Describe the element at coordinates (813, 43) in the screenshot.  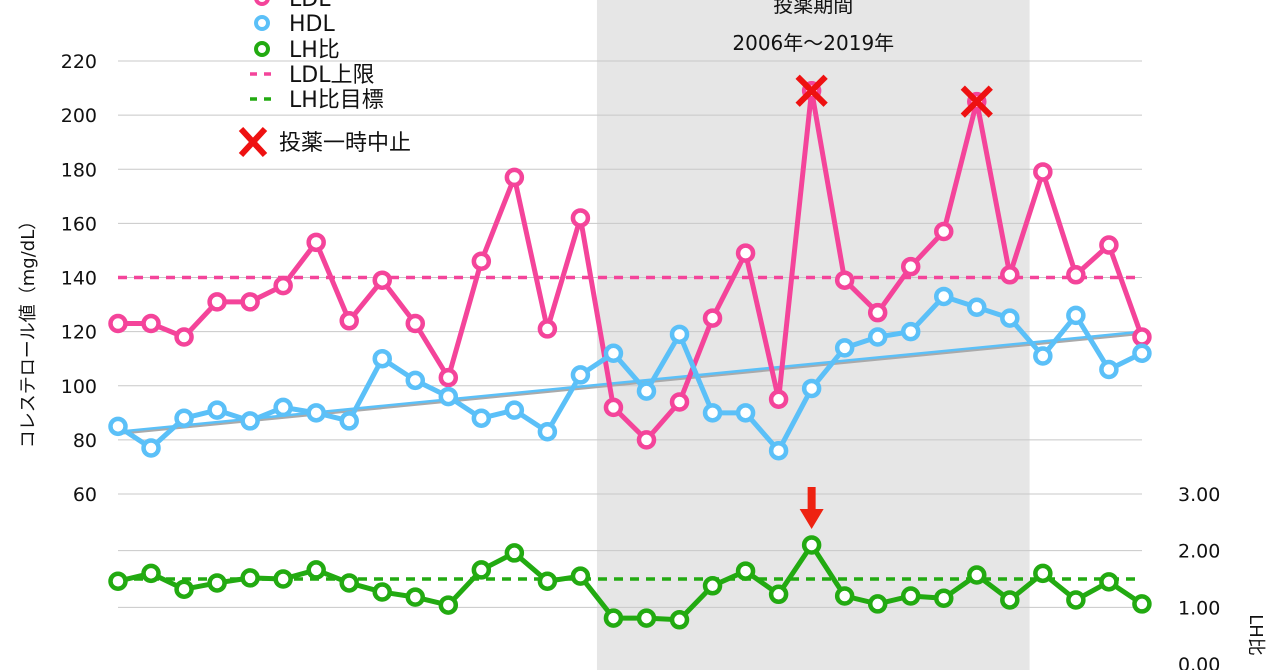
I see `period-range: 2006年〜2019年` at that location.